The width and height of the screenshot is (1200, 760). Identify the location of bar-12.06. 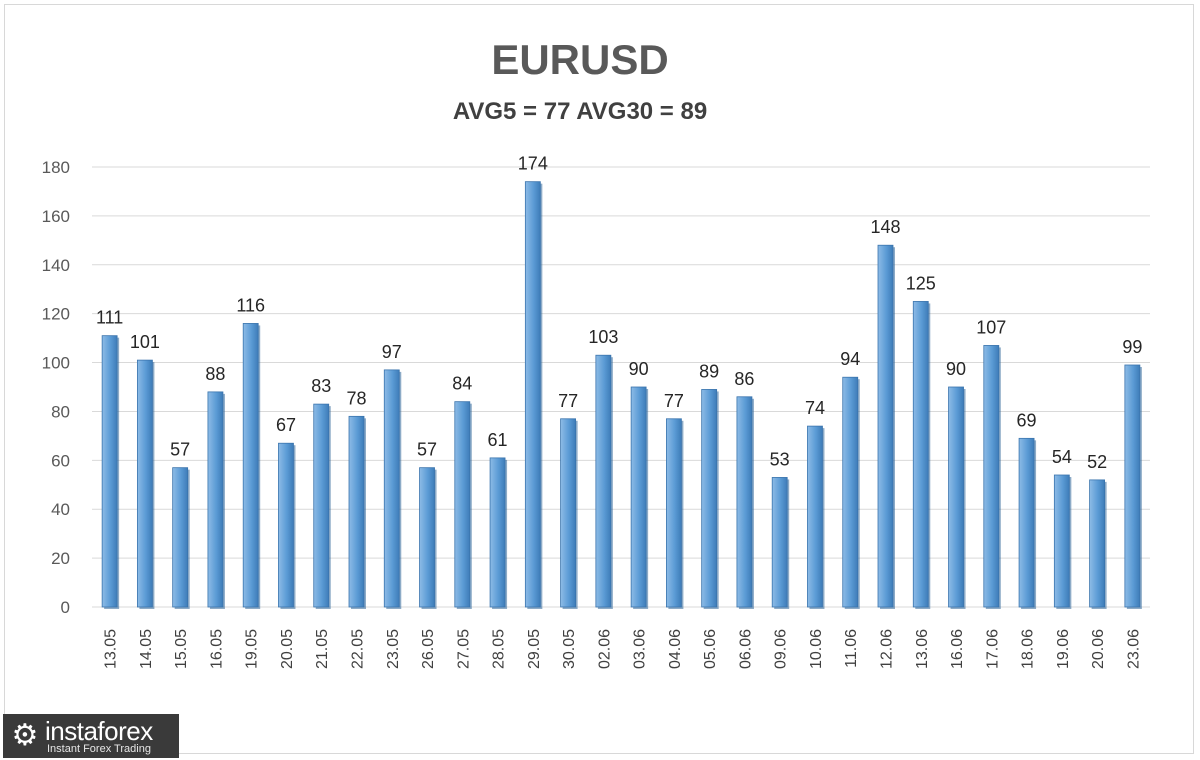
(885, 426).